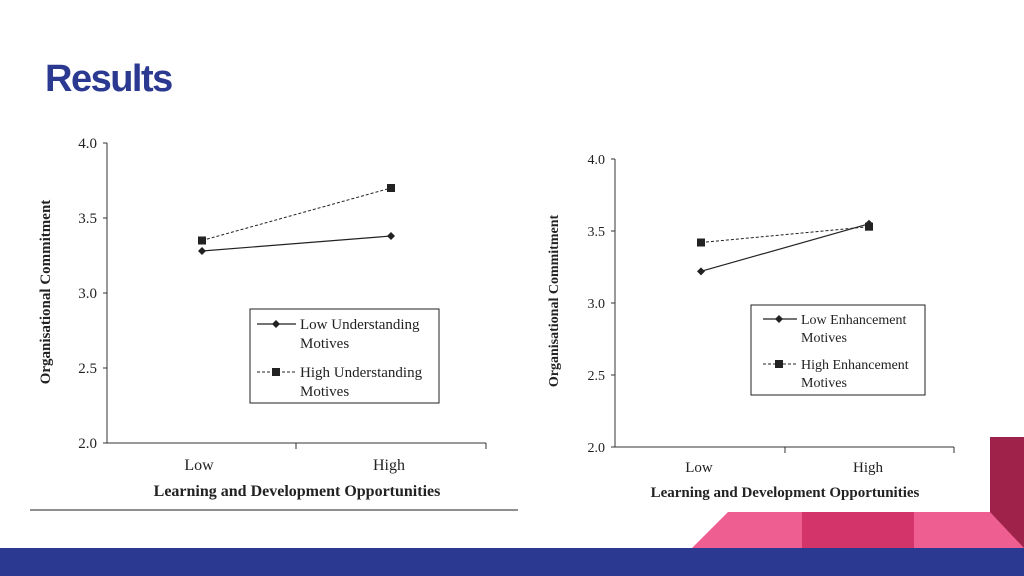 This screenshot has height=576, width=1024. Describe the element at coordinates (109, 79) in the screenshot. I see `slide-title: Results` at that location.